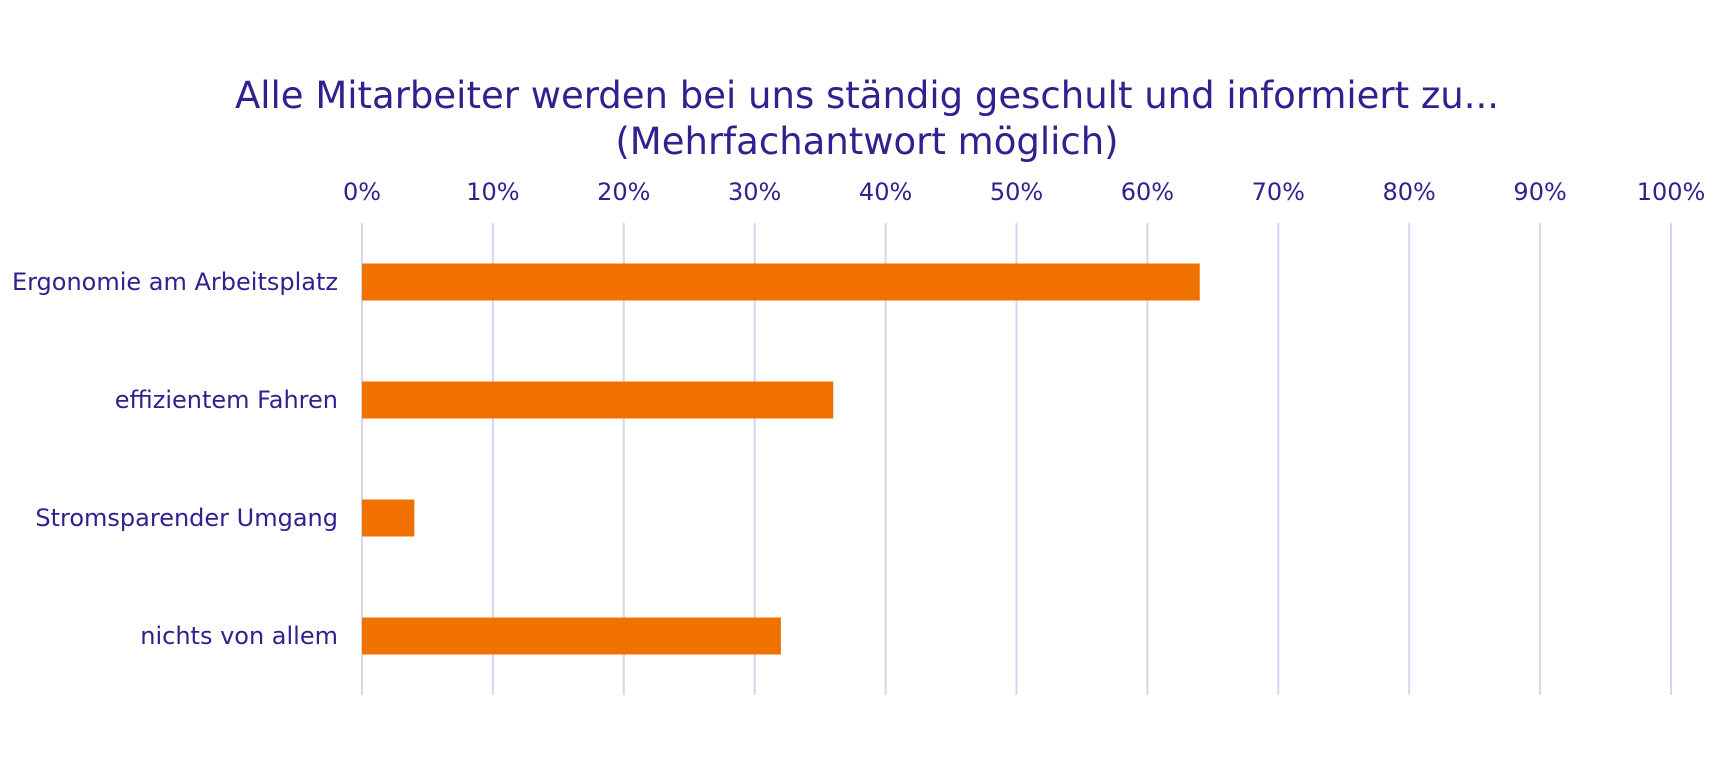 This screenshot has width=1735, height=771. I want to click on x-tick-label: 10%, so click(492, 192).